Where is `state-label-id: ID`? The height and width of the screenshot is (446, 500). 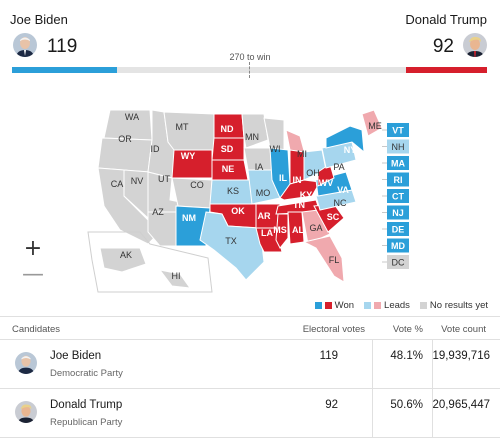 state-label-id: ID is located at coordinates (156, 149).